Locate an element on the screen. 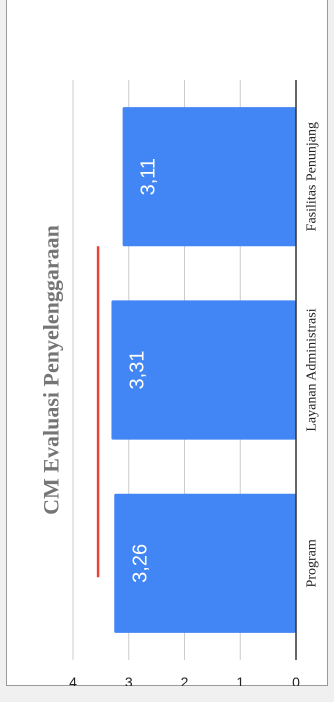 Image resolution: width=334 pixels, height=702 pixels. y-tick-labels: 0 1 2 3 4 is located at coordinates (184, 680).